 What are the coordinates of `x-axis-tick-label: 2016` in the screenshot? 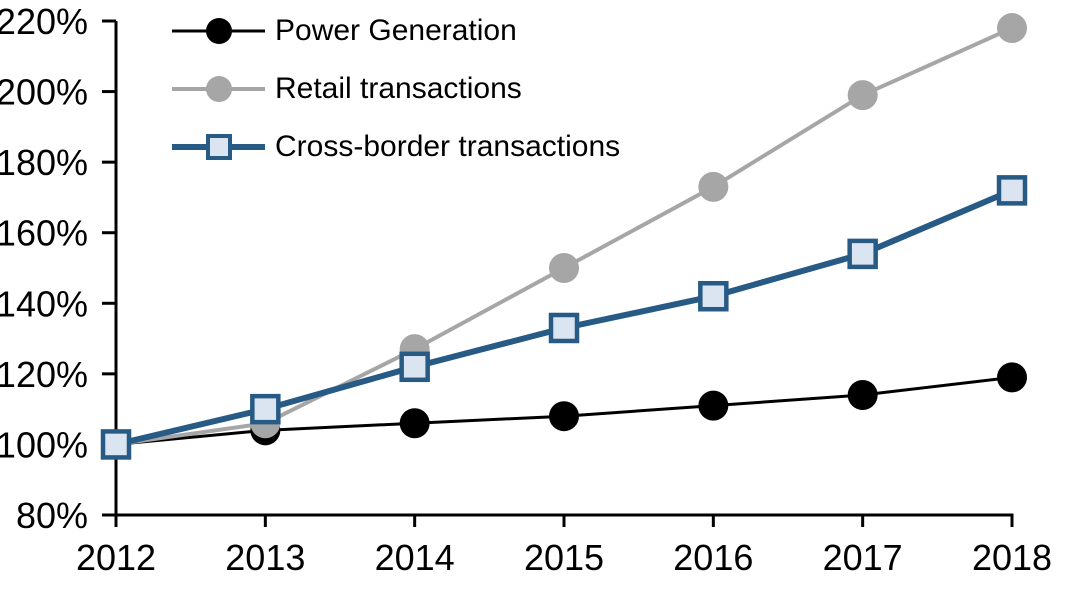 It's located at (713, 557).